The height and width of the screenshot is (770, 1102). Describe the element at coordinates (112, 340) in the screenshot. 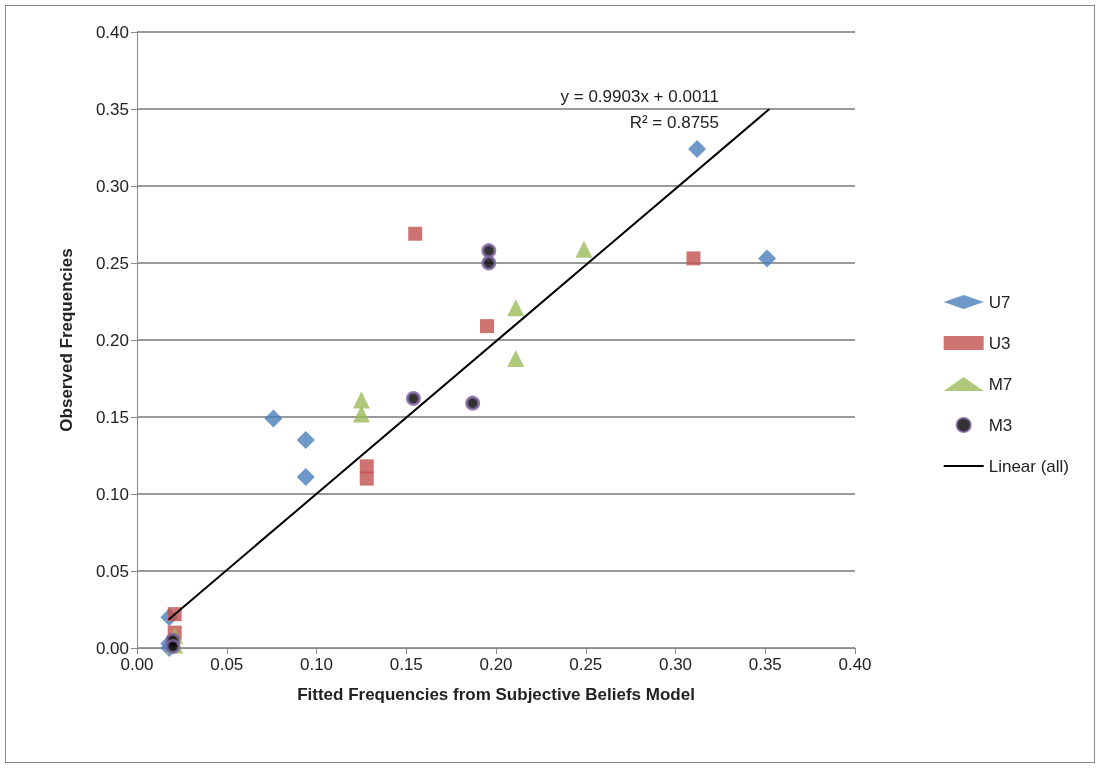

I see `y-tick-label: 0.20` at that location.